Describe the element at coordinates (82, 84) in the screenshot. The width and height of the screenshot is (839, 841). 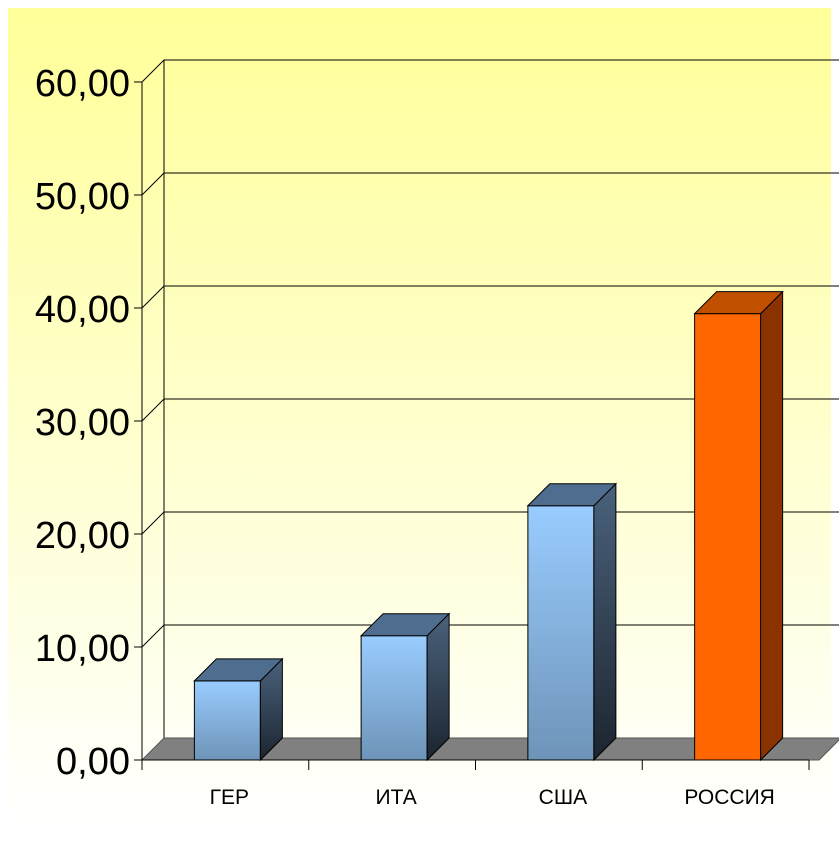
I see `y-tick-label: 60,00` at that location.